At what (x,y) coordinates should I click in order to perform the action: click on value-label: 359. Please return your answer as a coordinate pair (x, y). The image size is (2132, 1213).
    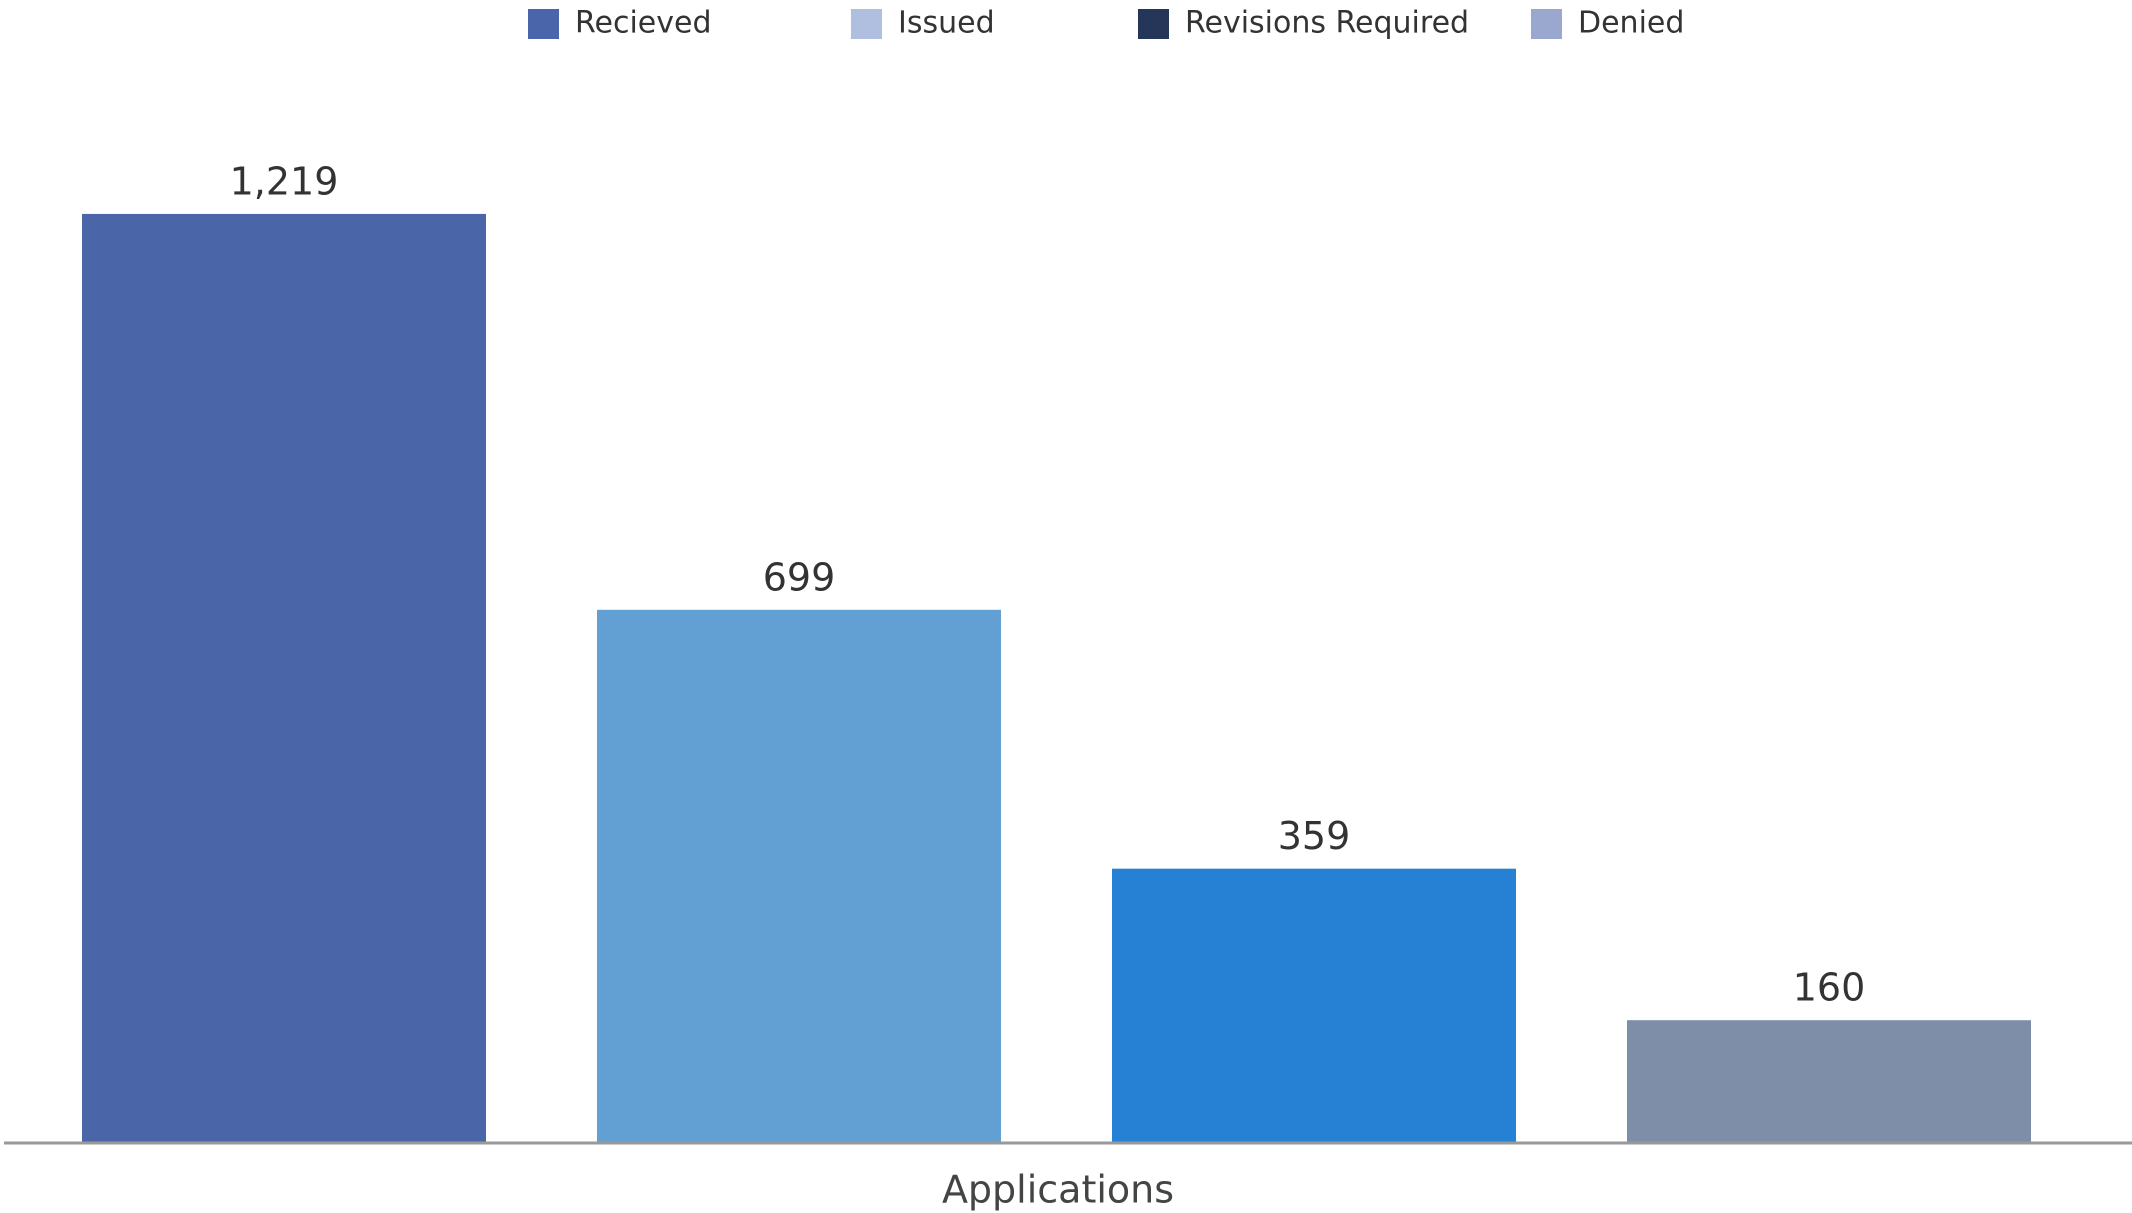
    Looking at the image, I should click on (1314, 836).